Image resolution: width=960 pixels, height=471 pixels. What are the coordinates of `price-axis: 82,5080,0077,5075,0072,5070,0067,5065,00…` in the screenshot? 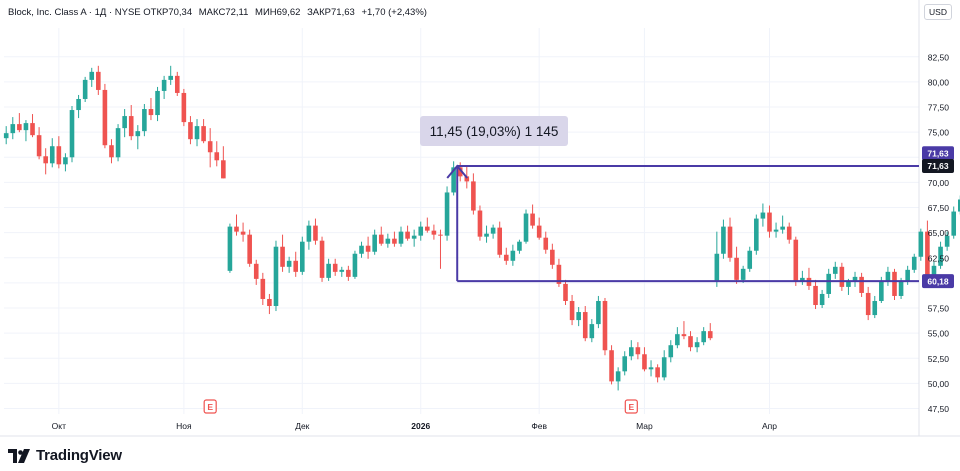 It's located at (938, 233).